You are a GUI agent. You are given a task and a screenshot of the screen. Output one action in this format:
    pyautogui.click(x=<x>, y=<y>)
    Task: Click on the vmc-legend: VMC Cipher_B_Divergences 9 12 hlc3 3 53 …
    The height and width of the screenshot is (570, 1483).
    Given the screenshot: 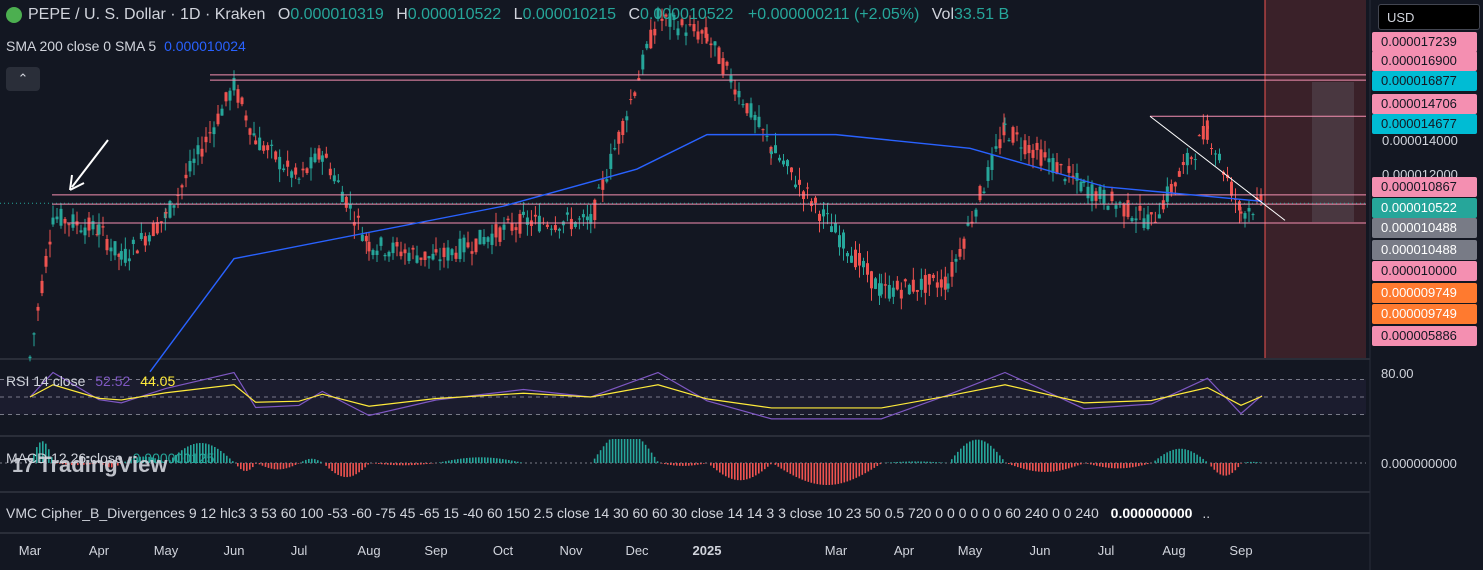 What is the action you would take?
    pyautogui.click(x=608, y=513)
    